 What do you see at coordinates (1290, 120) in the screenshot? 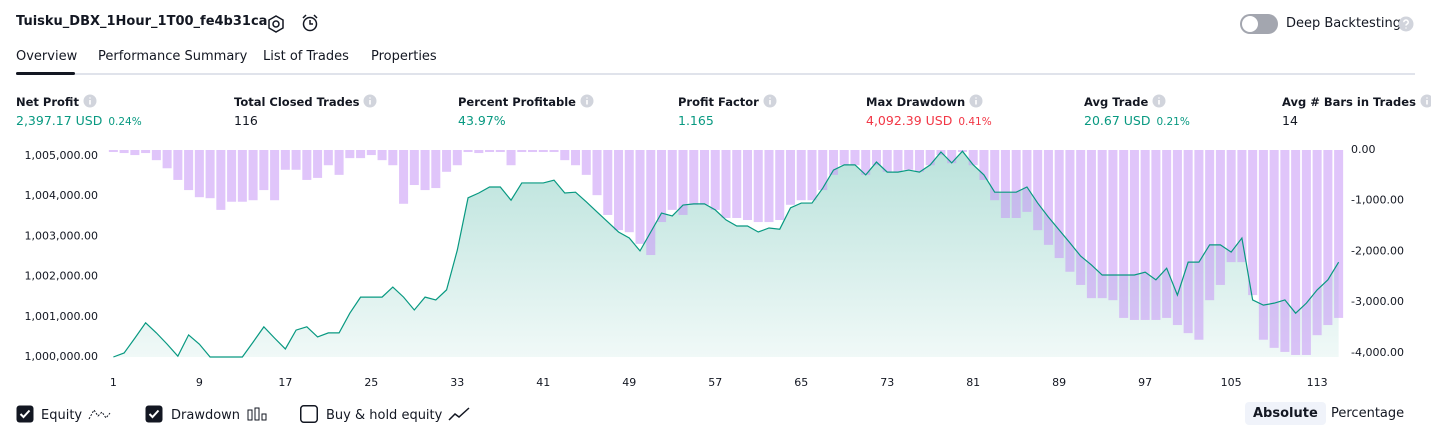
I see `metric-value-text: 14` at bounding box center [1290, 120].